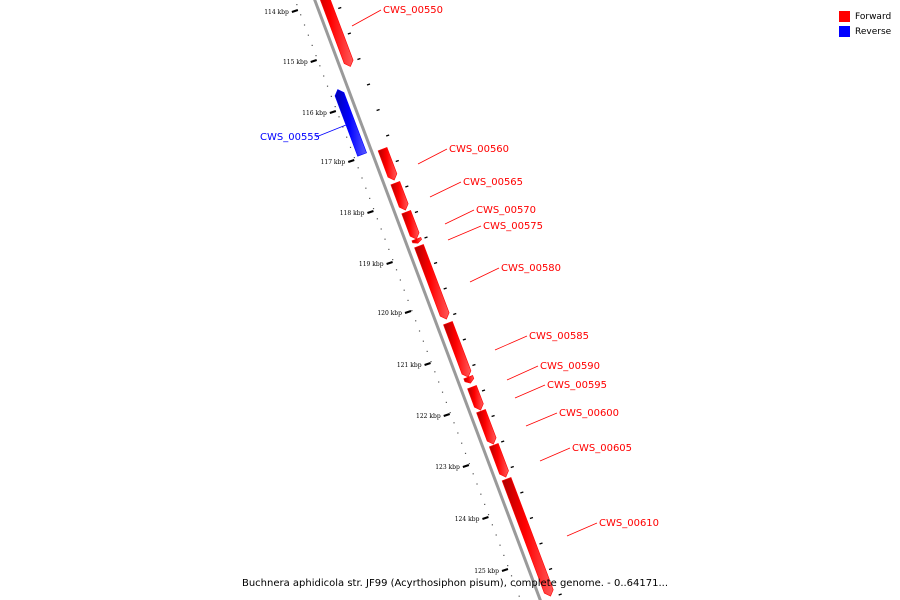  I want to click on tick-label: 120 kbp, so click(389, 313).